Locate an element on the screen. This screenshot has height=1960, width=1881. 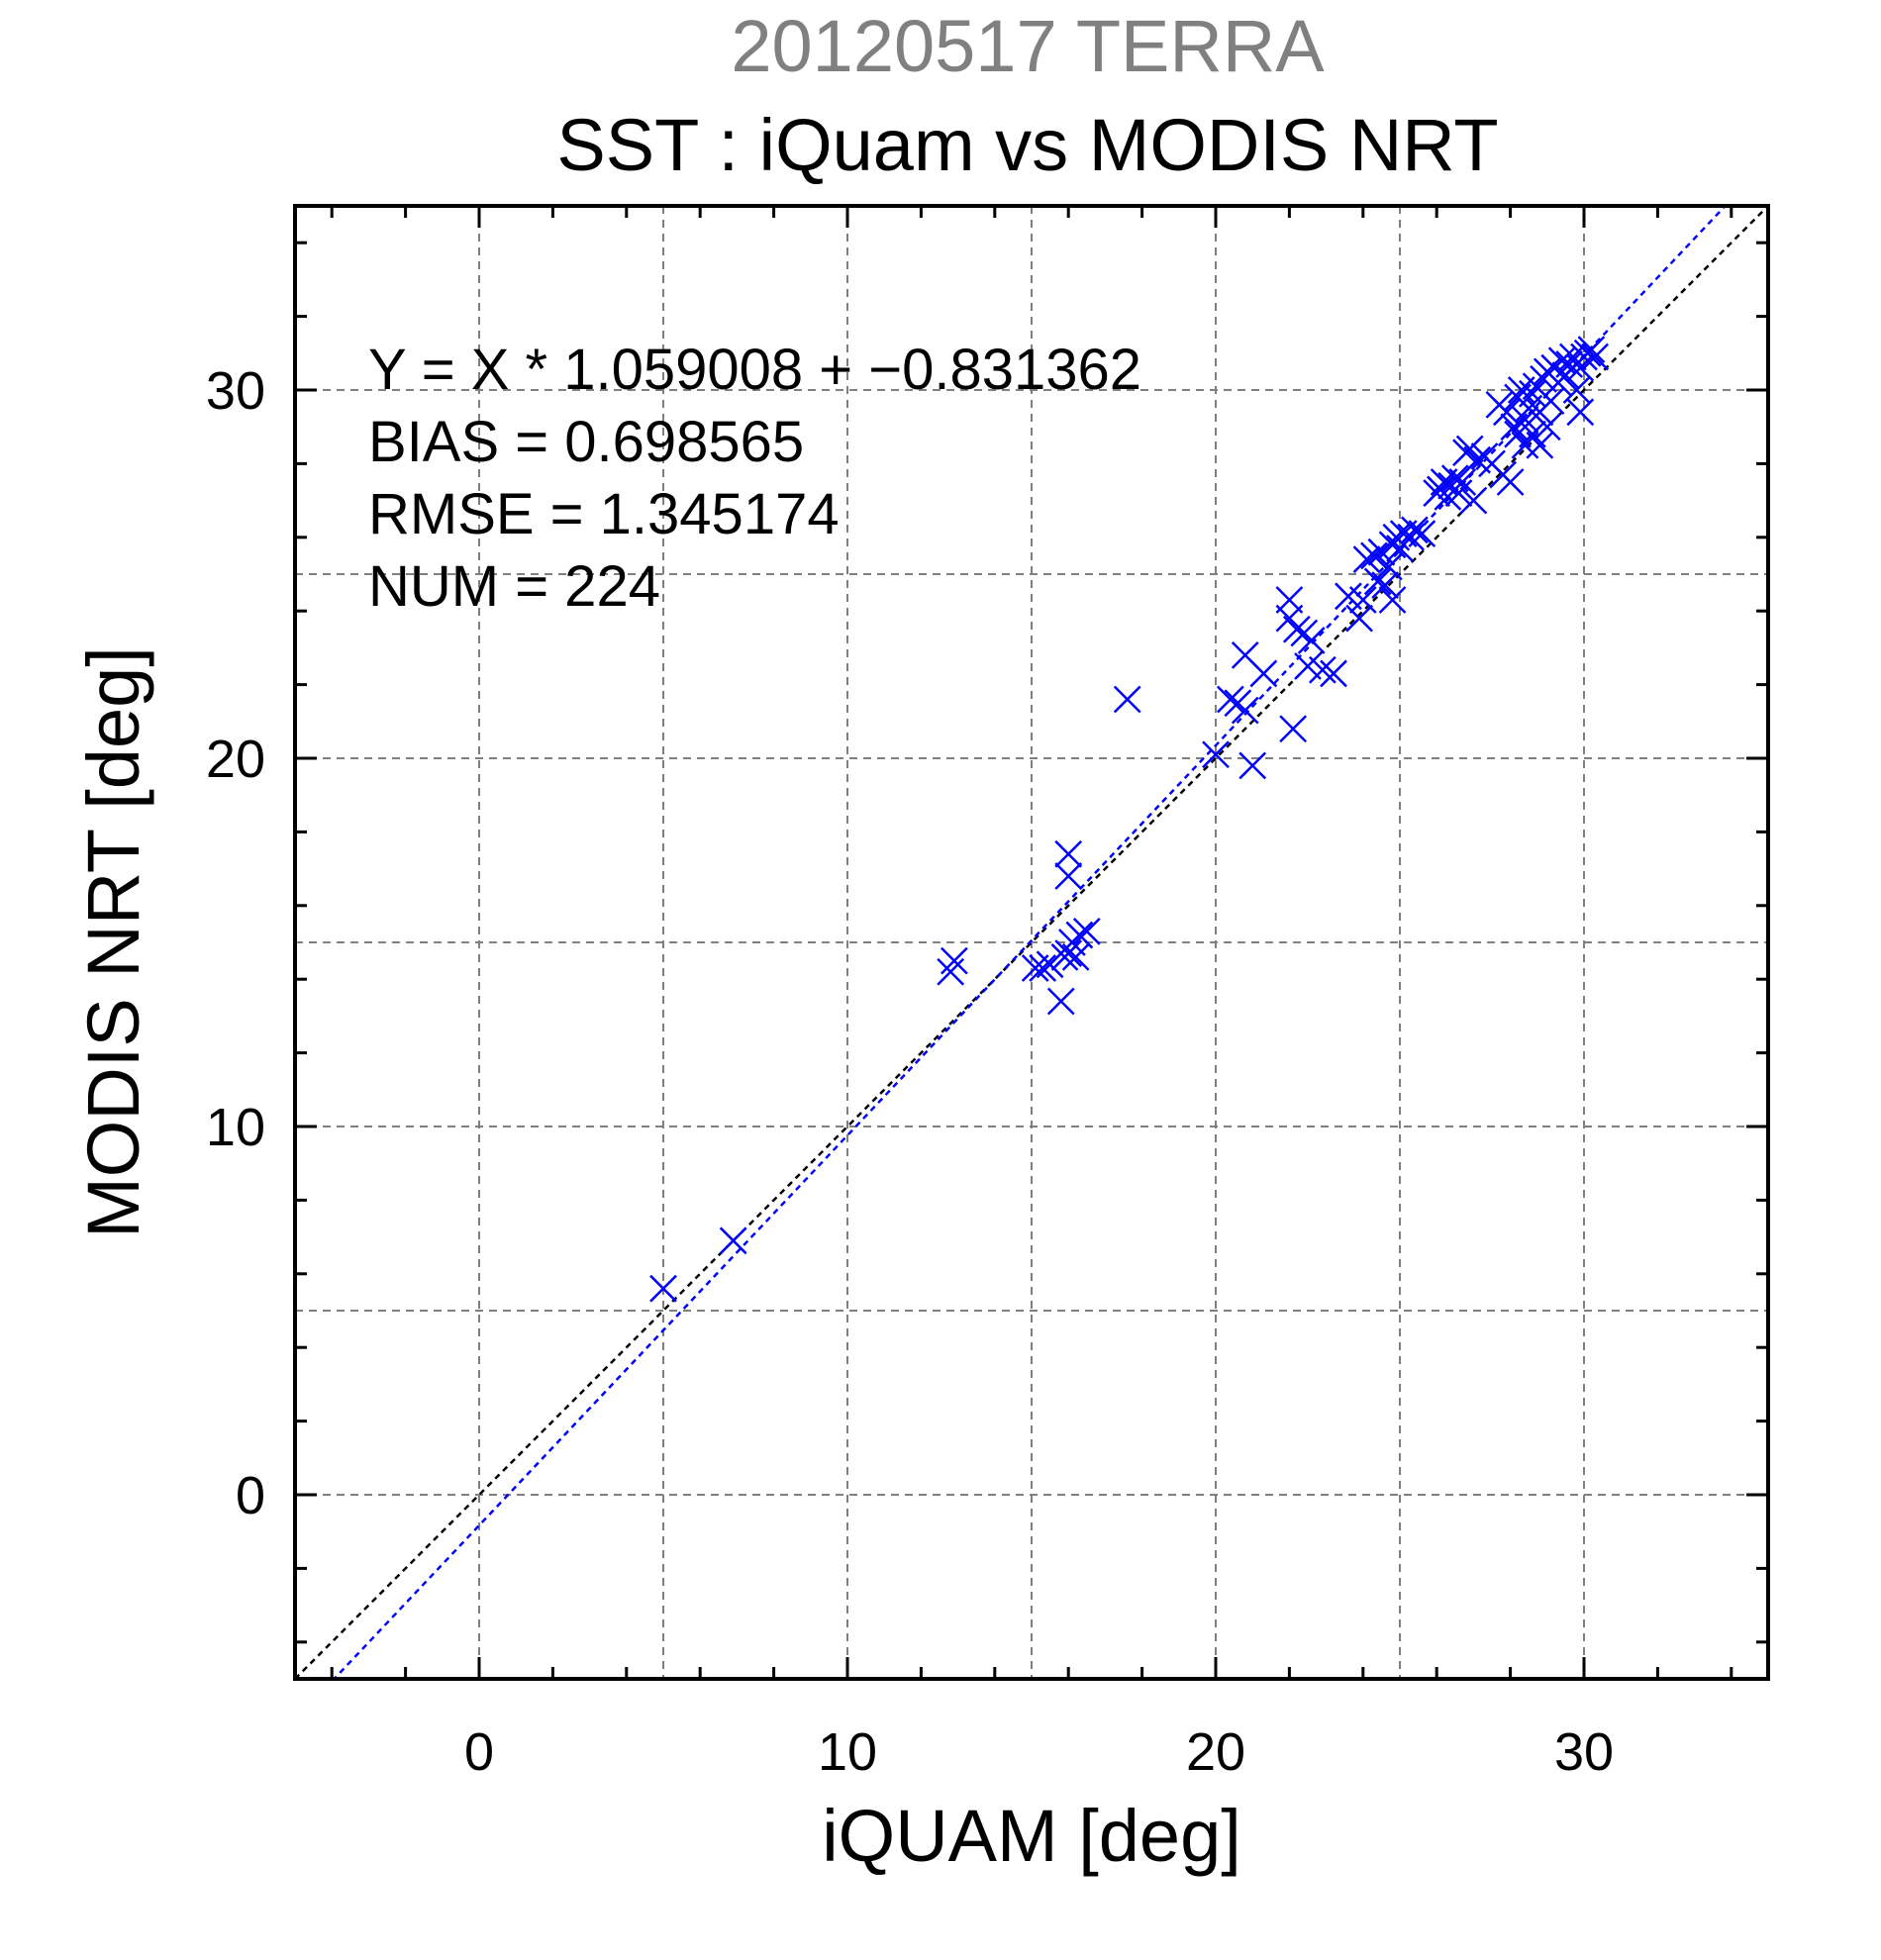
y-tick-label: 0 is located at coordinates (251, 1495).